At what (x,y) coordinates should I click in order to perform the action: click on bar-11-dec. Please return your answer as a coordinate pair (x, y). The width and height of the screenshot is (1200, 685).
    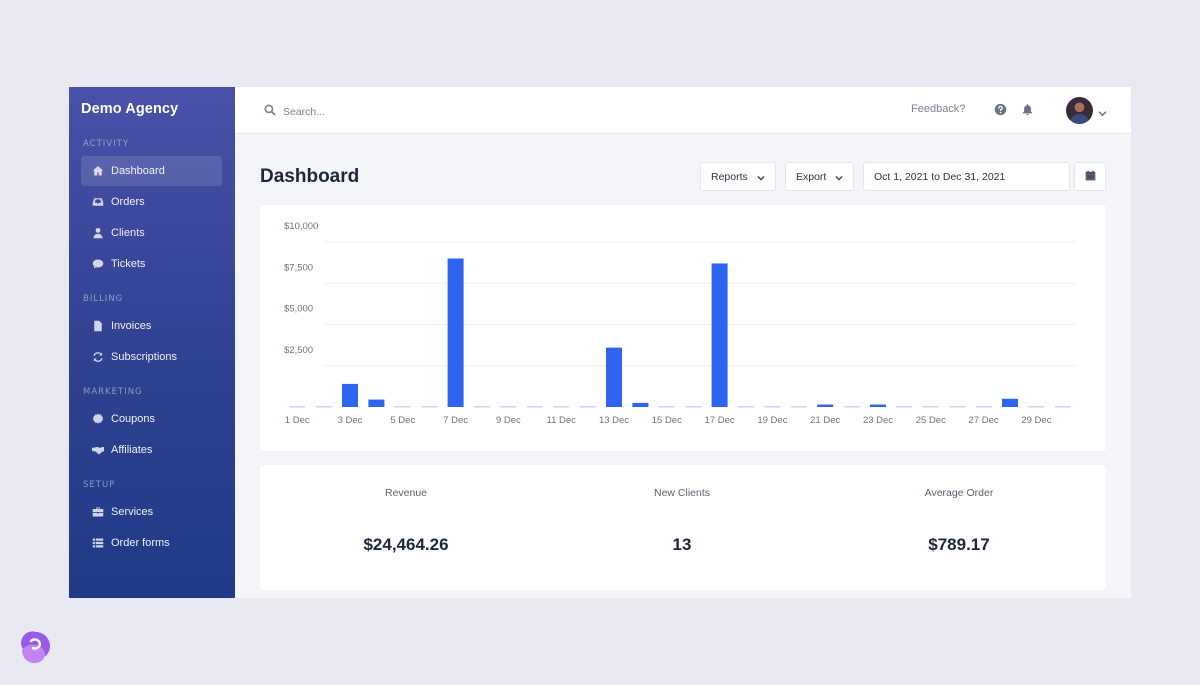
    Looking at the image, I should click on (561, 407).